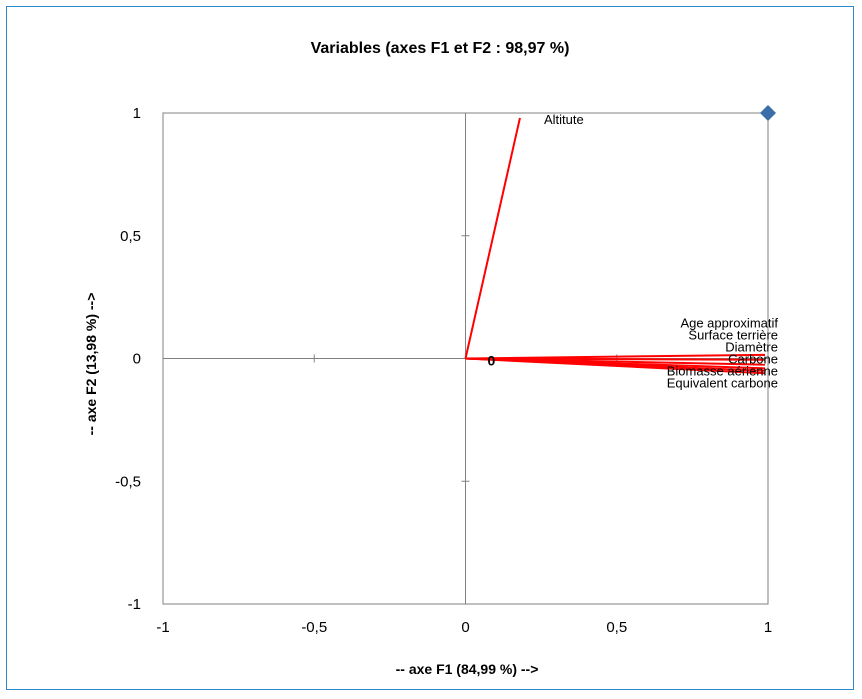 The height and width of the screenshot is (699, 862). I want to click on x-tick-label: 0,5, so click(616, 627).